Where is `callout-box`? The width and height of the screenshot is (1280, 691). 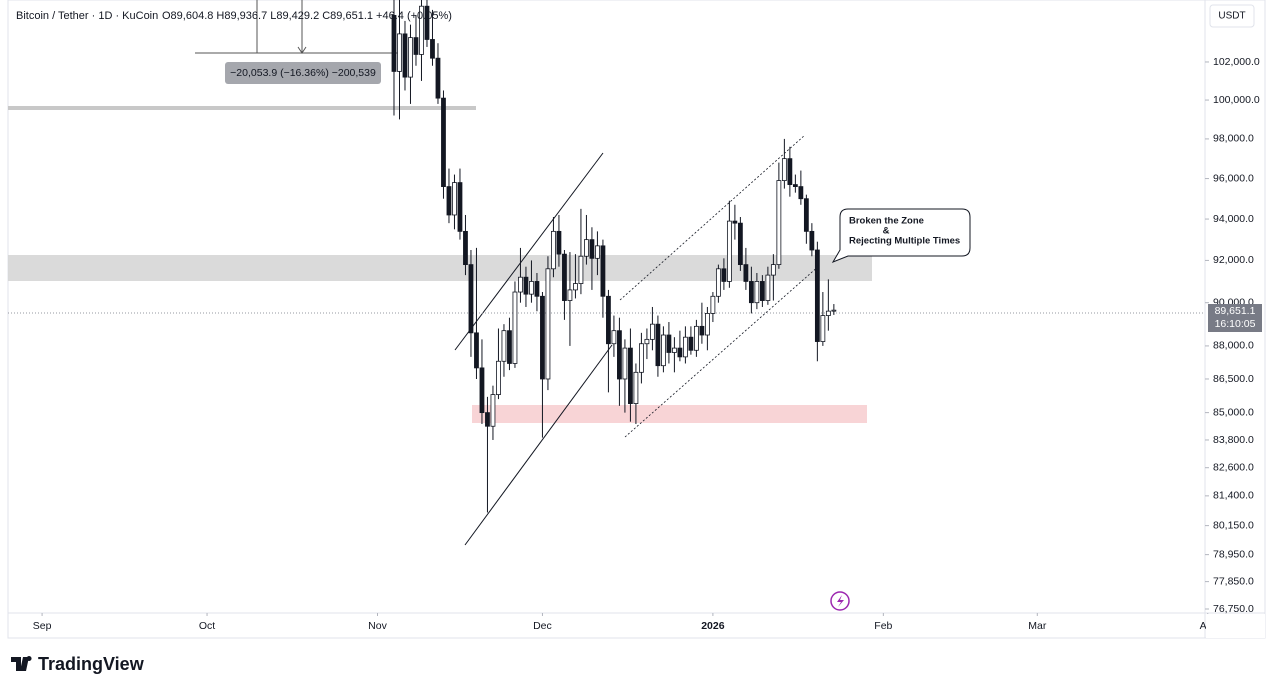 callout-box is located at coordinates (901, 236).